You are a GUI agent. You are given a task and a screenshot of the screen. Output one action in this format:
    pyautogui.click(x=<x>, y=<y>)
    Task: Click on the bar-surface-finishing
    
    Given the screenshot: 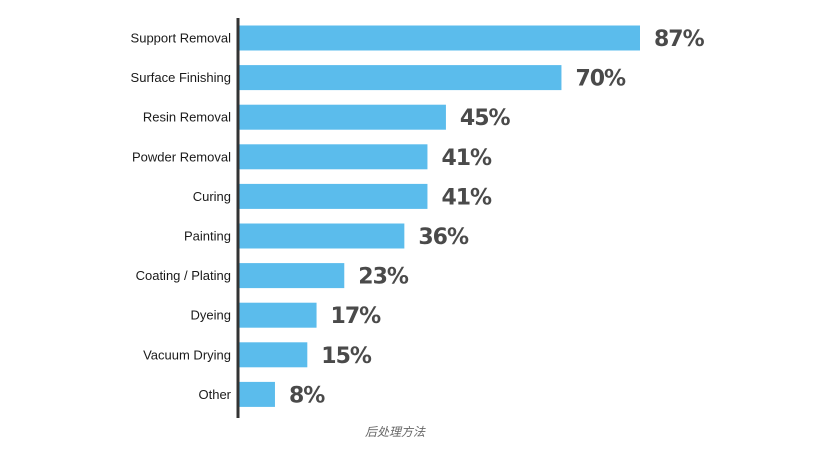 What is the action you would take?
    pyautogui.click(x=400, y=78)
    